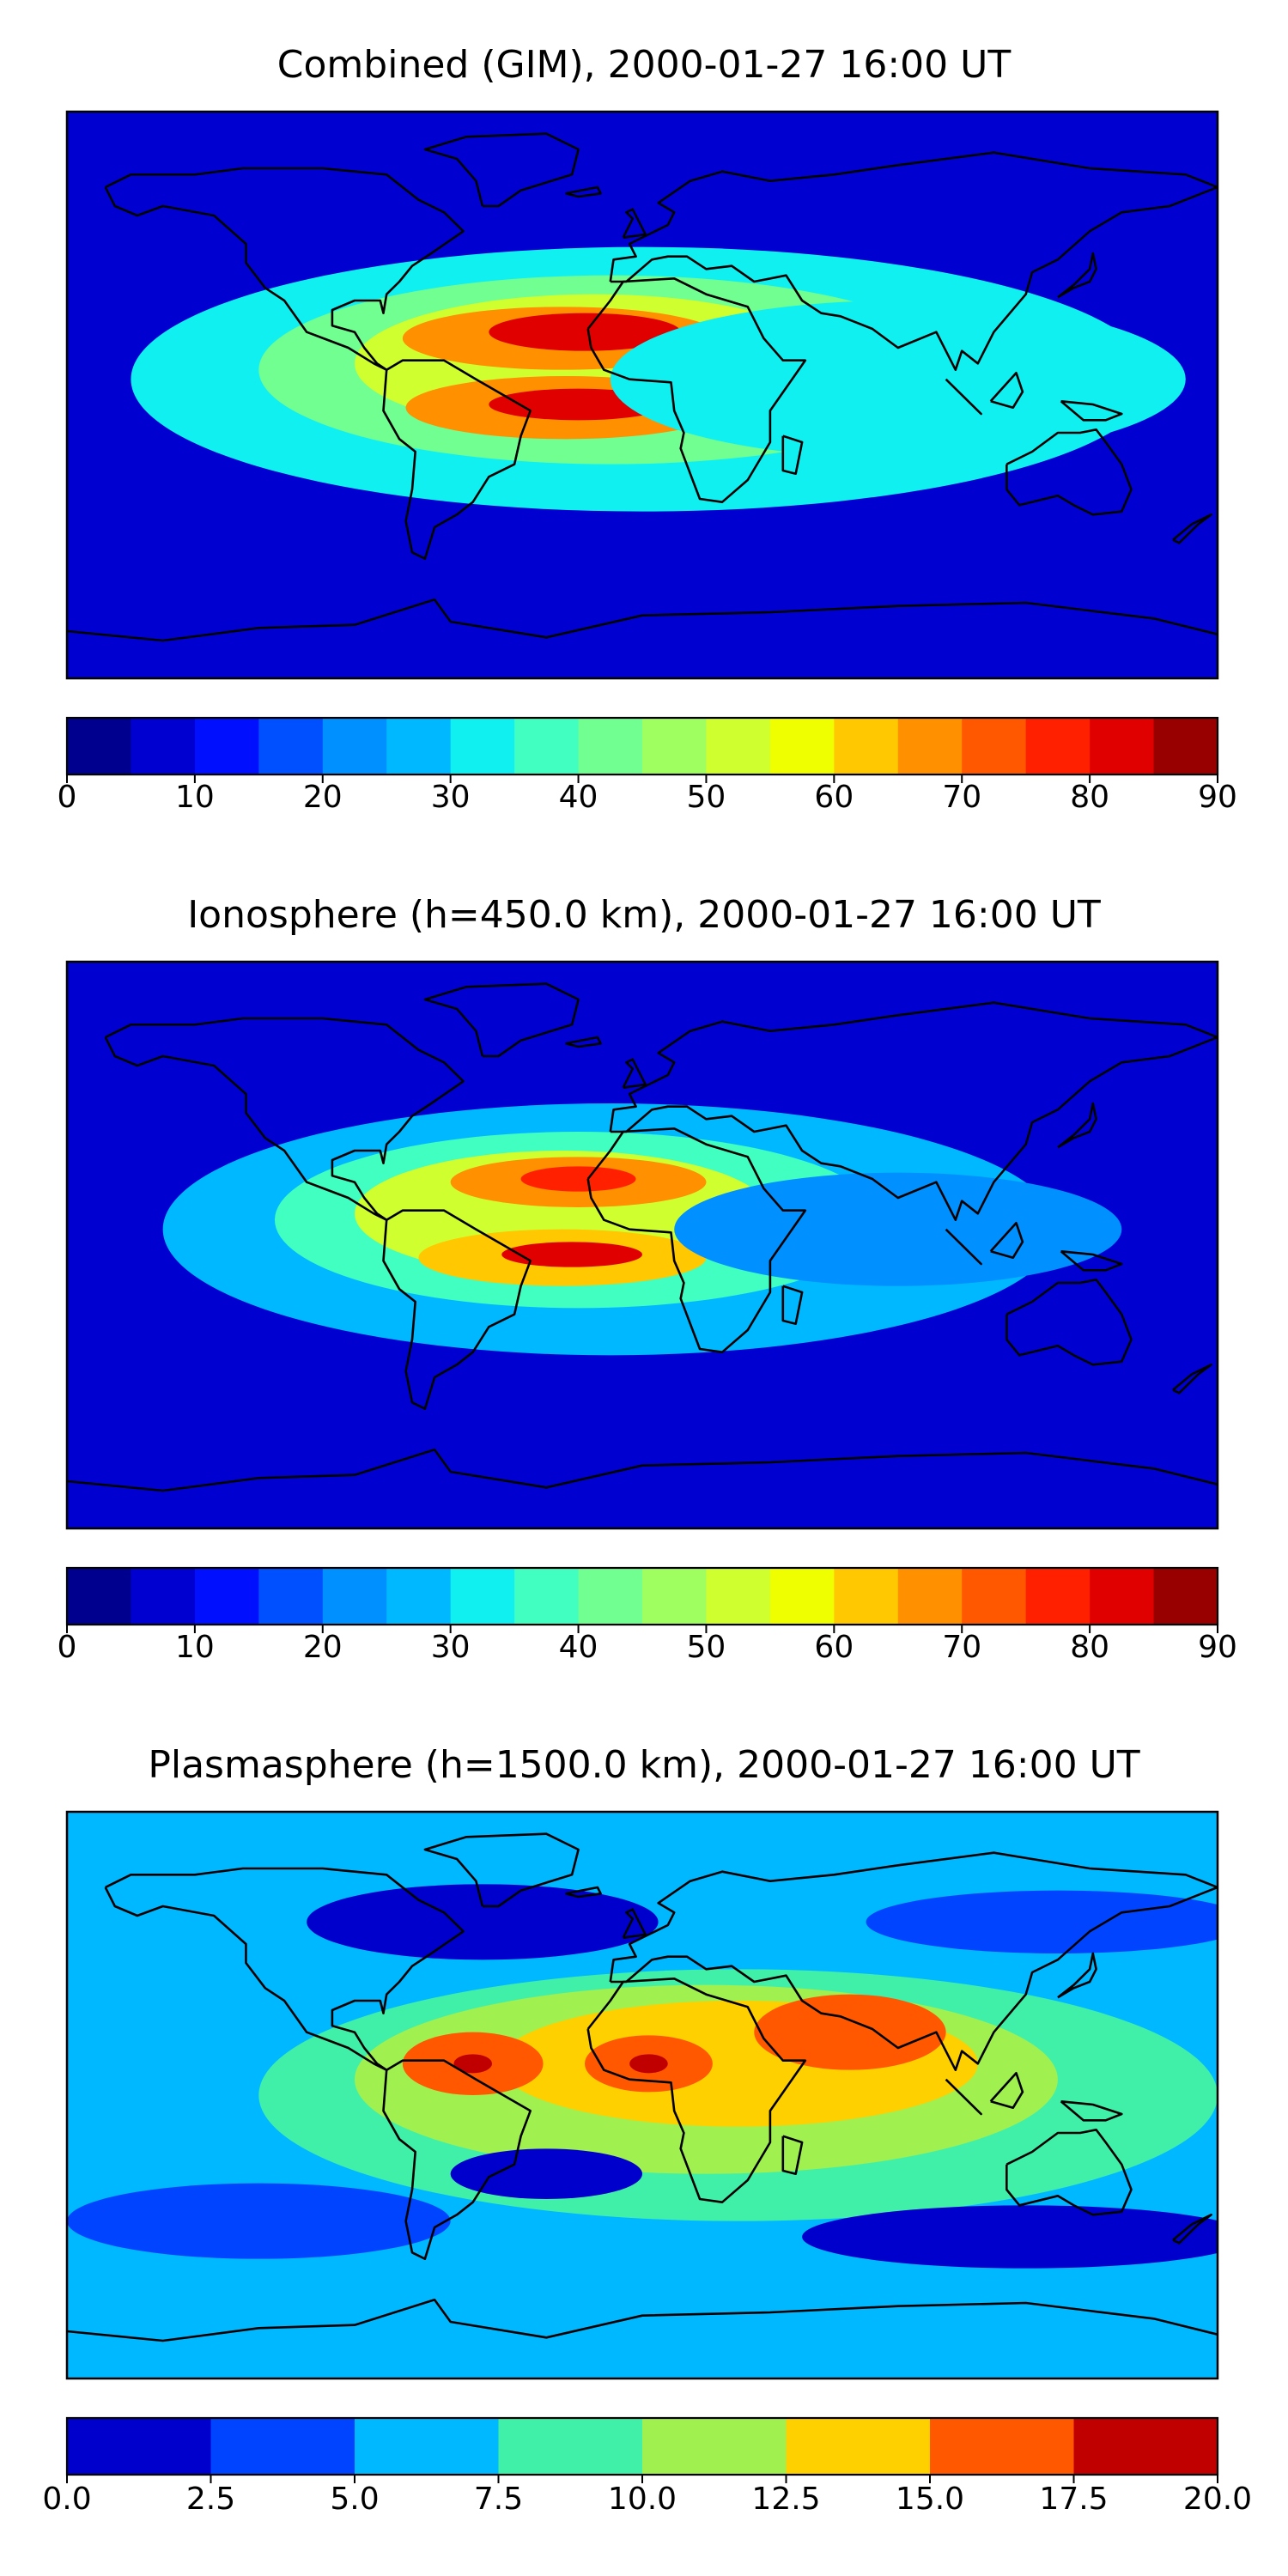 This screenshot has width=1288, height=2576. Describe the element at coordinates (323, 797) in the screenshot. I see `colorbar-tick-label: 20` at that location.